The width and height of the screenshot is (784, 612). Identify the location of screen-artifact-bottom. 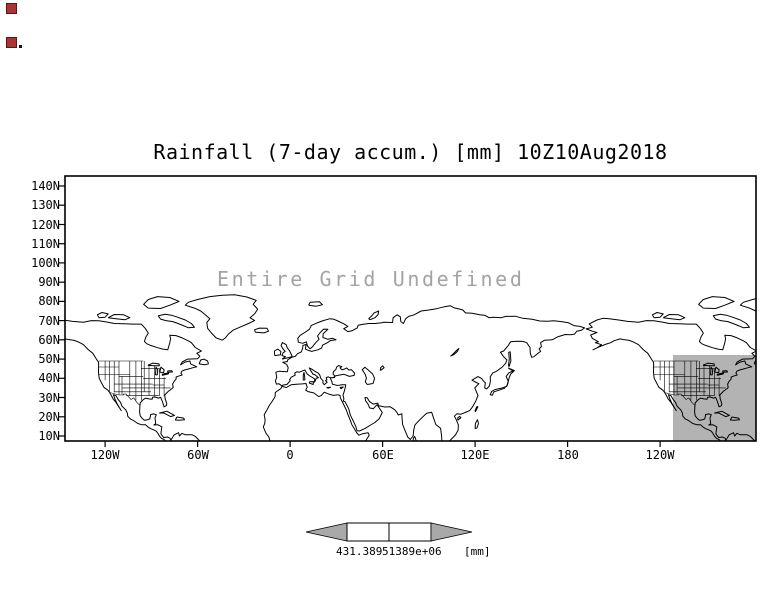
(11, 42).